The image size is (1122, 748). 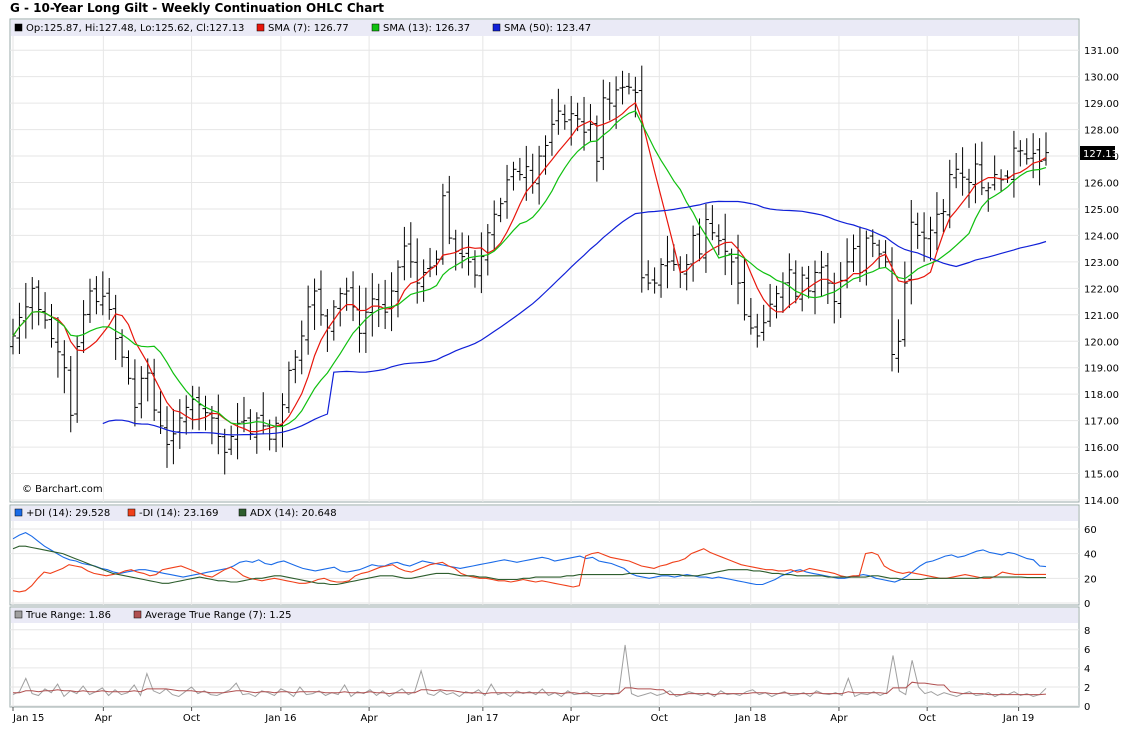 What do you see at coordinates (179, 513) in the screenshot?
I see `minus_di-legend-label: -DI (14): 23.169` at bounding box center [179, 513].